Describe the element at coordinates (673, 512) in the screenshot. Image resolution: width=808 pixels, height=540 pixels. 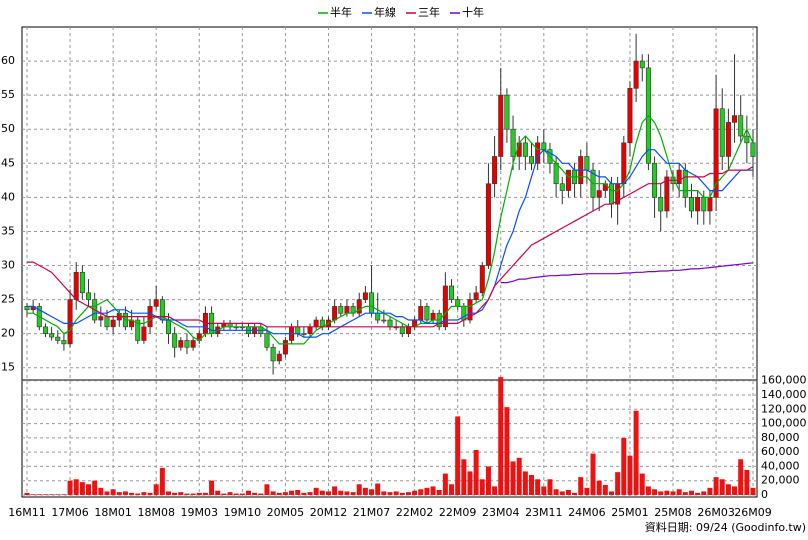
I see `x-tick-label: 25M08` at that location.